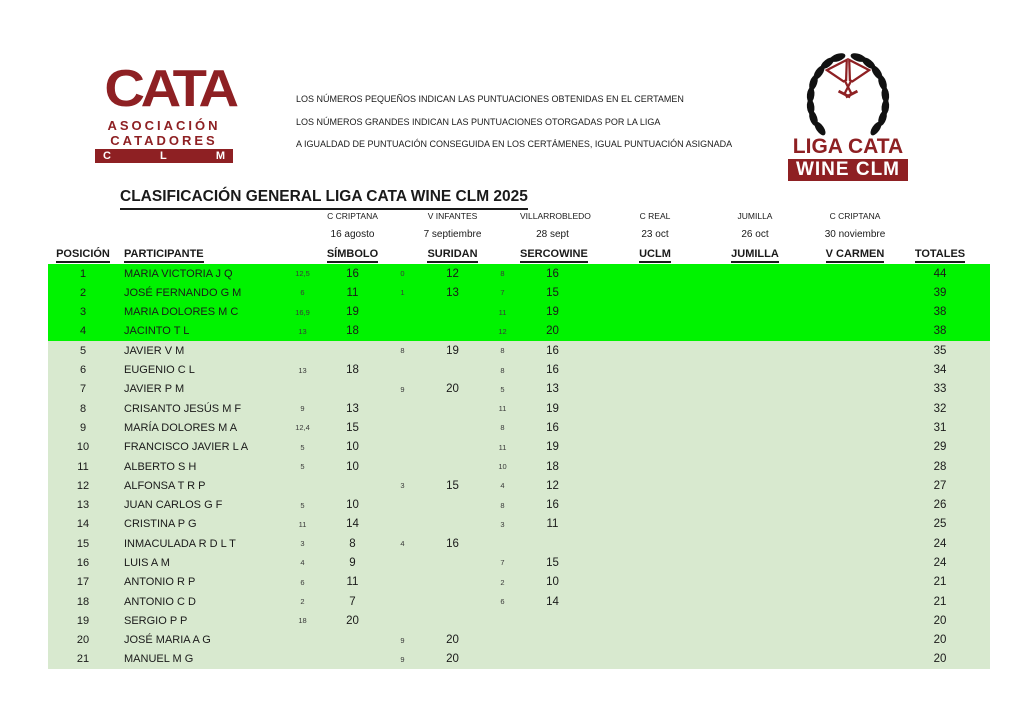 The width and height of the screenshot is (1024, 723). I want to click on position-cell: 20, so click(83, 640).